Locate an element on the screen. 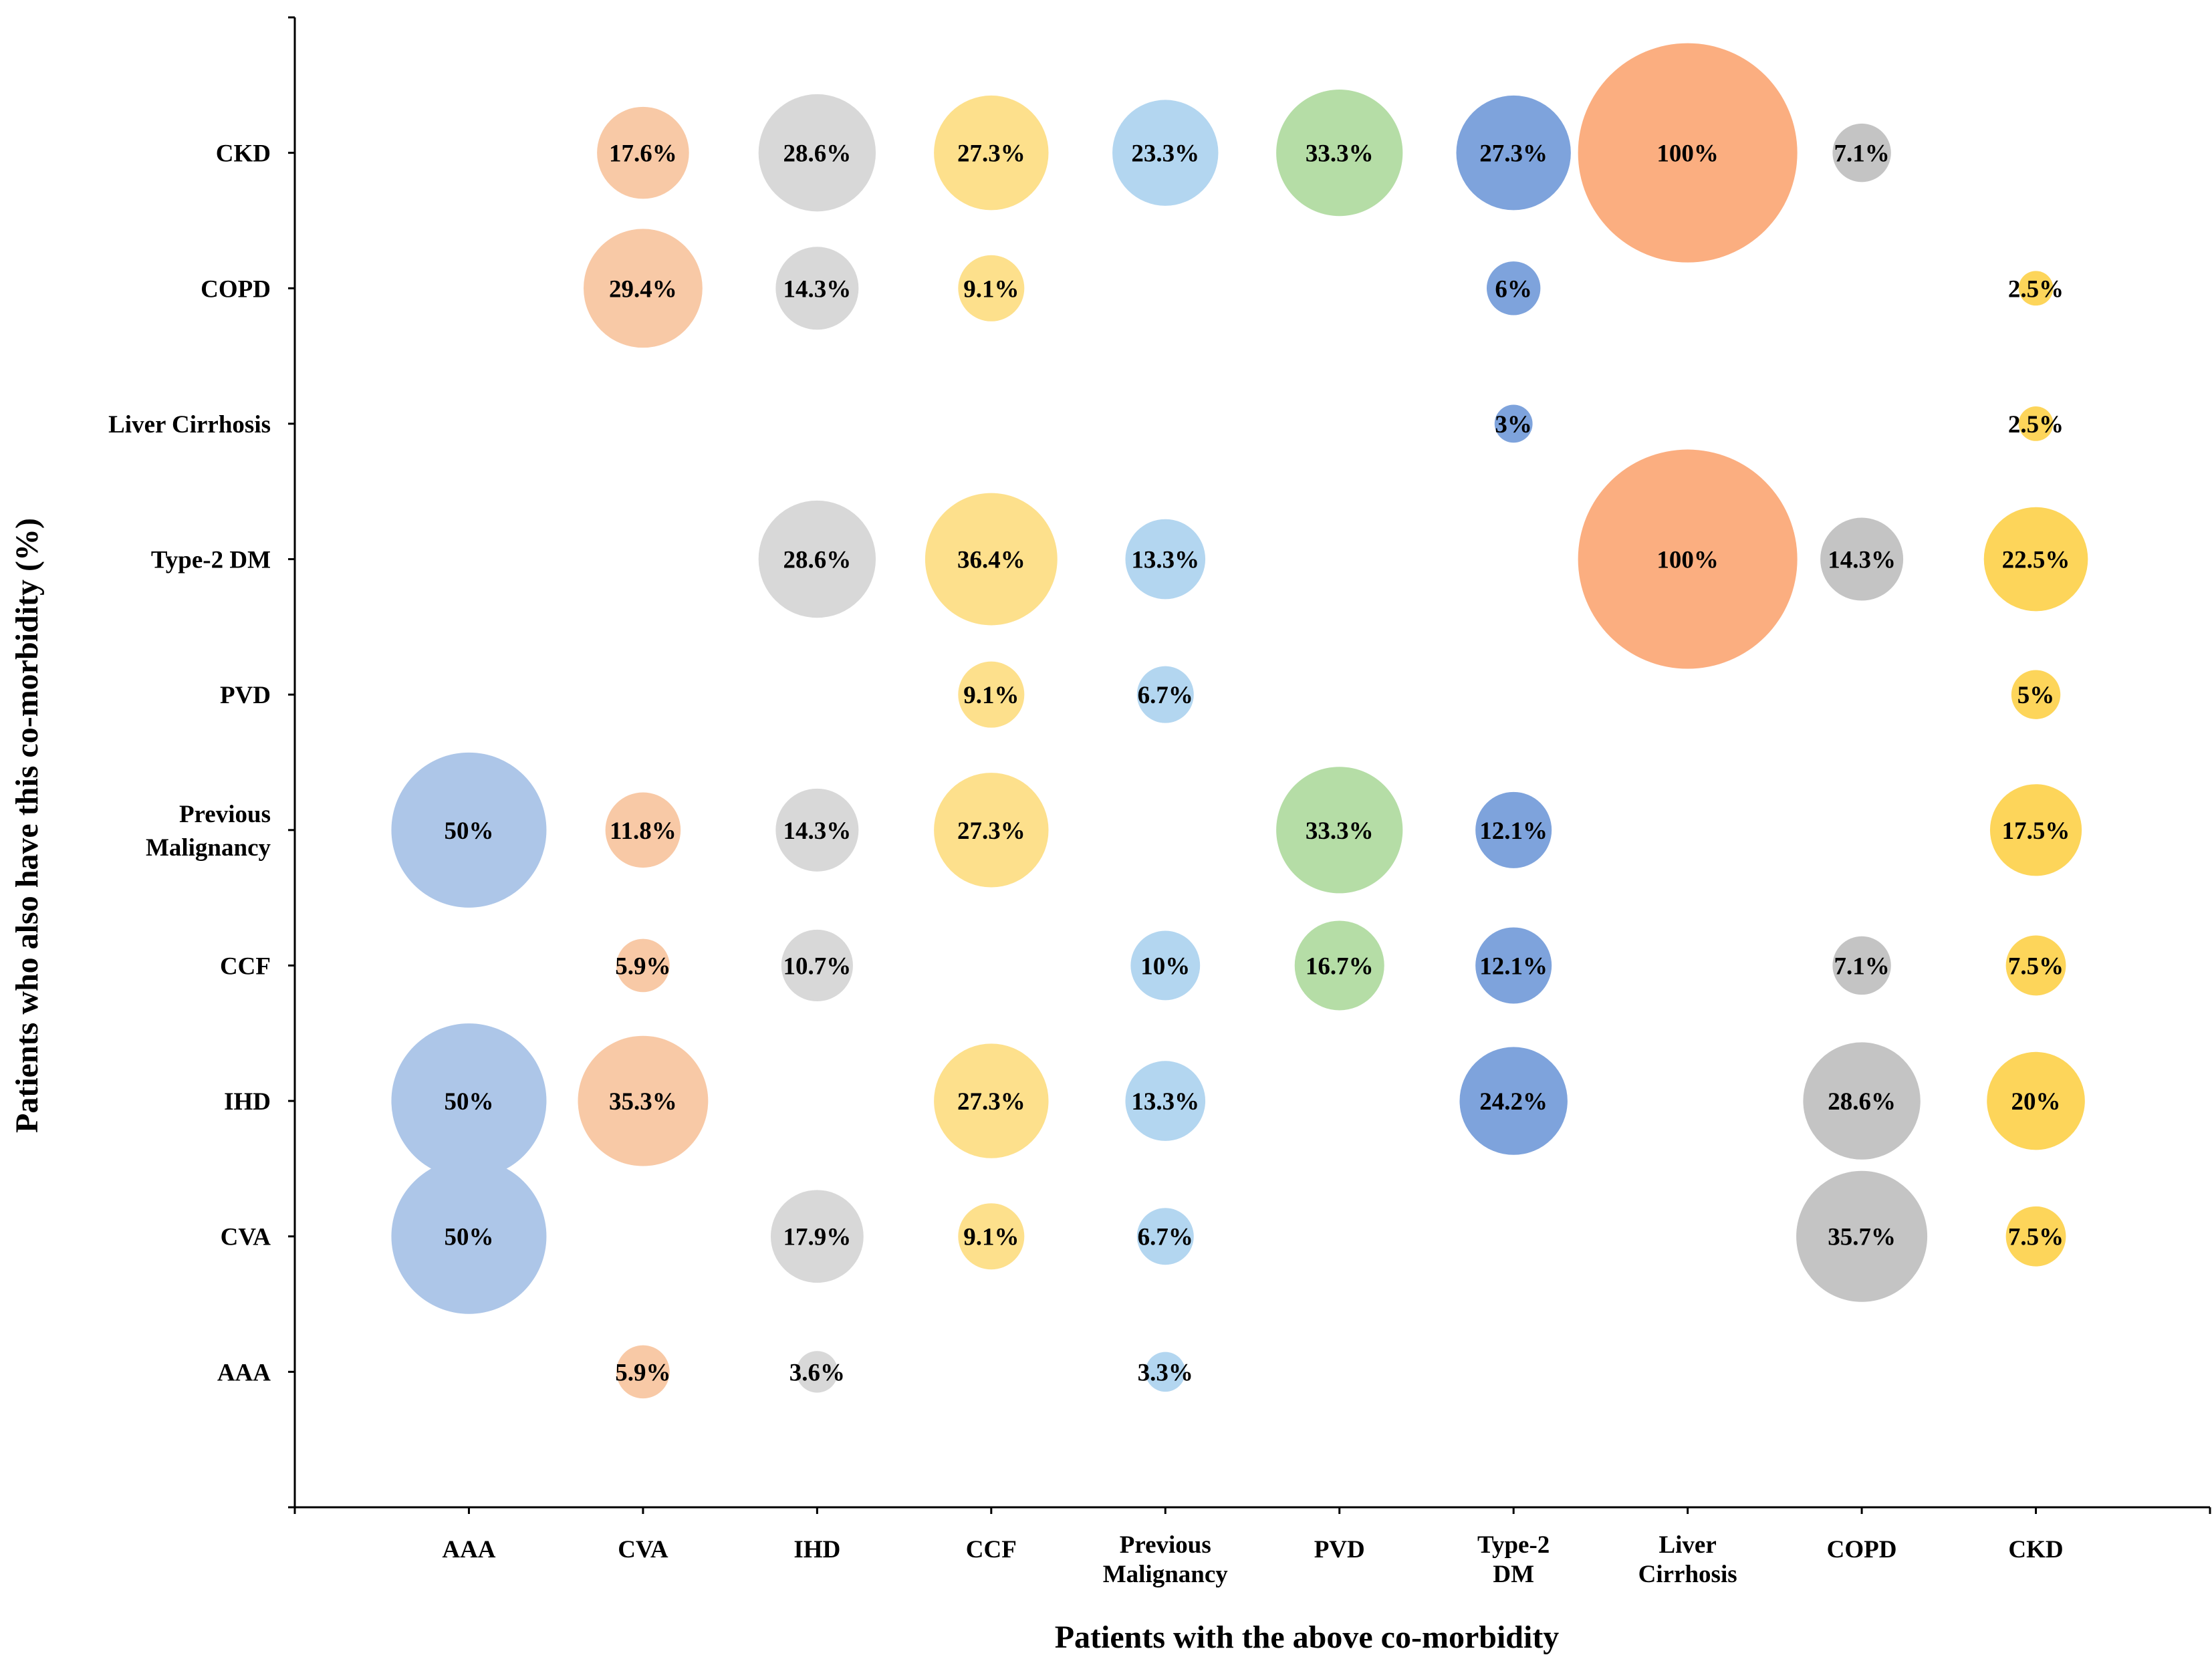  x-tick-label-line: CKD is located at coordinates (2035, 1549).